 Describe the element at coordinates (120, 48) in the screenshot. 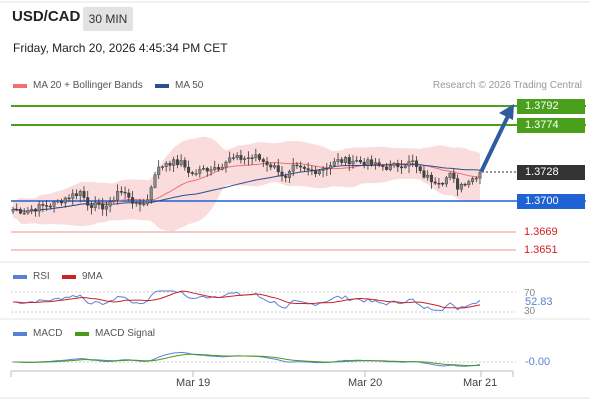

I see `chart-timestamp: Friday, March 20, 2026 4:45:34 PM CET` at that location.